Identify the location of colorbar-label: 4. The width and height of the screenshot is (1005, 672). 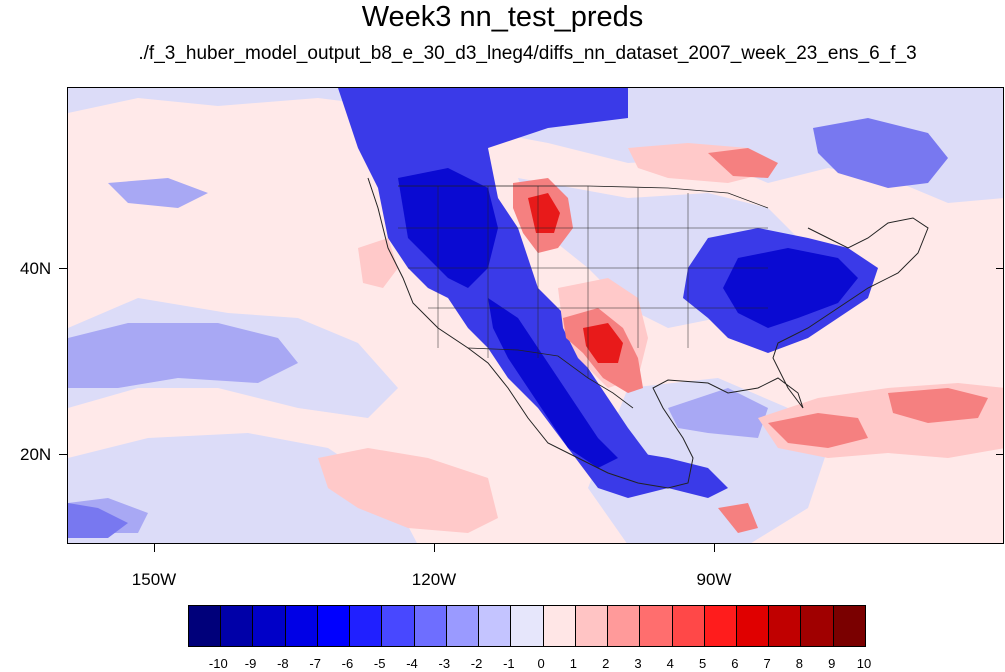
(670, 663).